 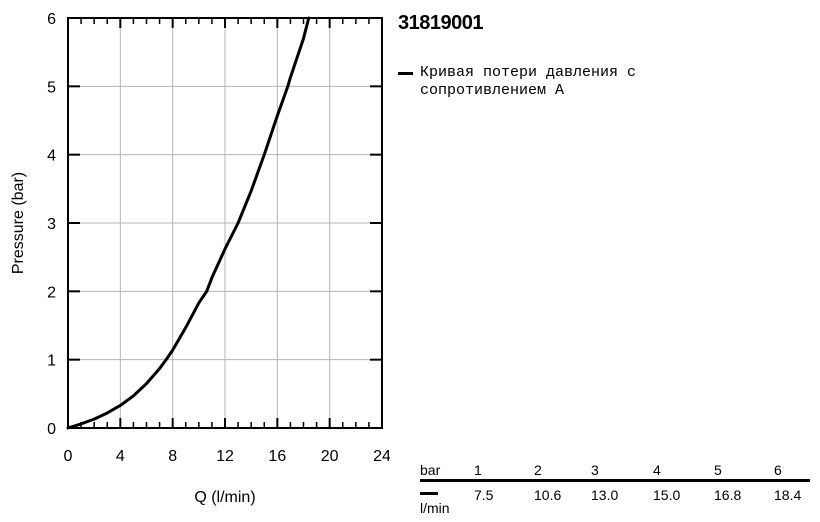 I want to click on table-pressure-3: 3, so click(x=595, y=470).